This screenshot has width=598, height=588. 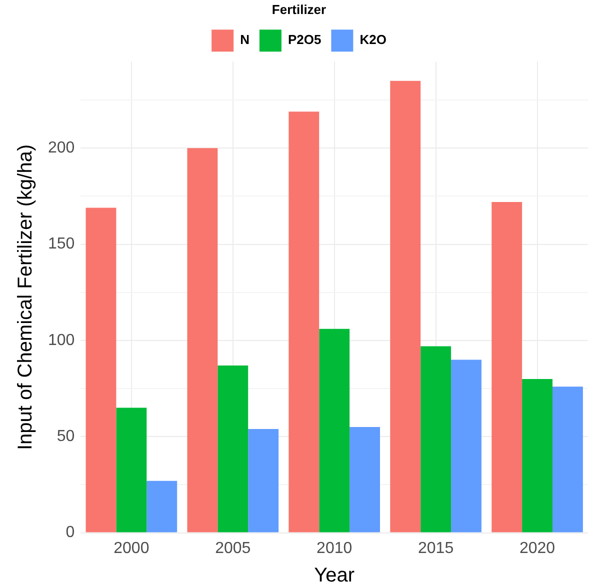 I want to click on y-tick-label: 150, so click(x=61, y=244).